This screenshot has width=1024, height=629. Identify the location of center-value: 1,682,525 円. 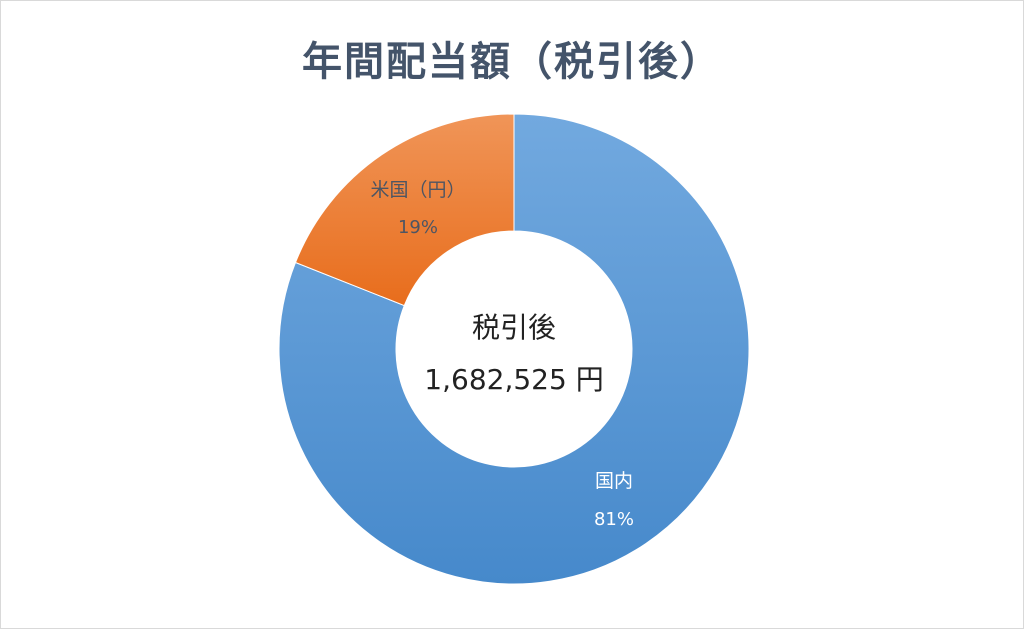
(513, 379).